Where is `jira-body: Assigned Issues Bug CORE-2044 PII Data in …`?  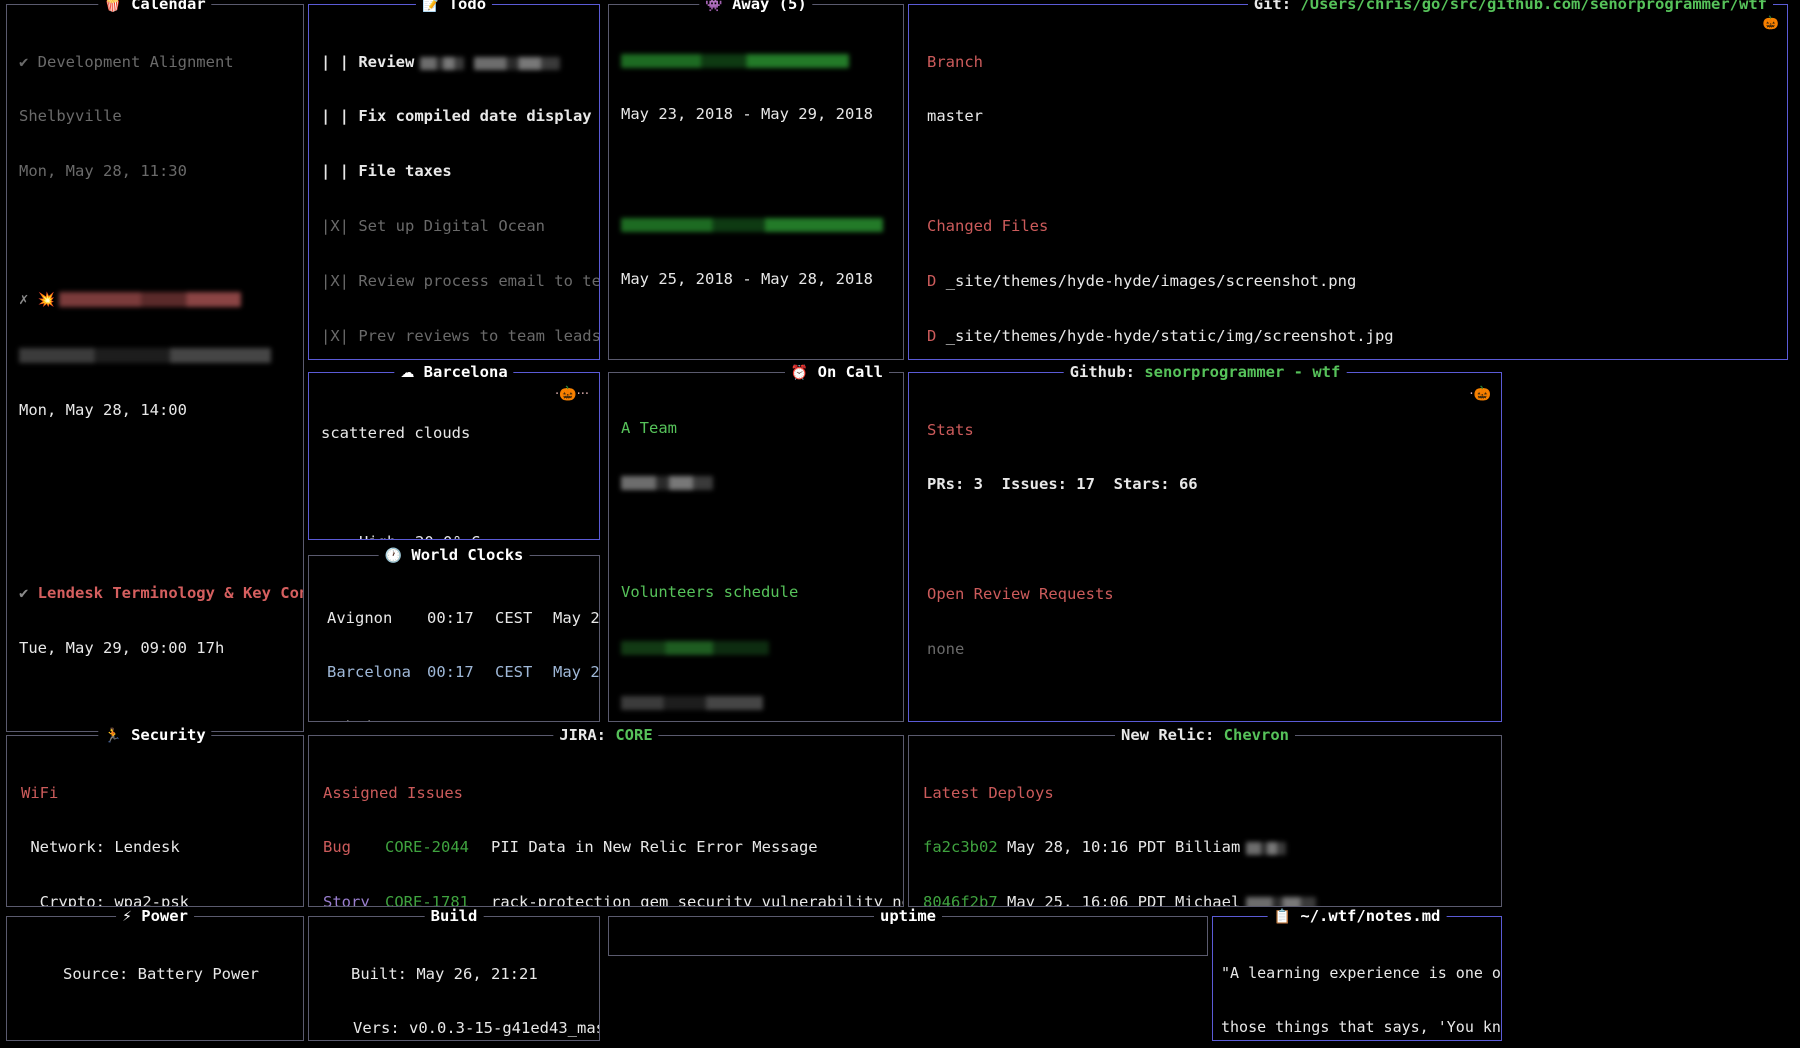
jira-body: Assigned Issues Bug CORE-2044 PII Data in … is located at coordinates (606, 821).